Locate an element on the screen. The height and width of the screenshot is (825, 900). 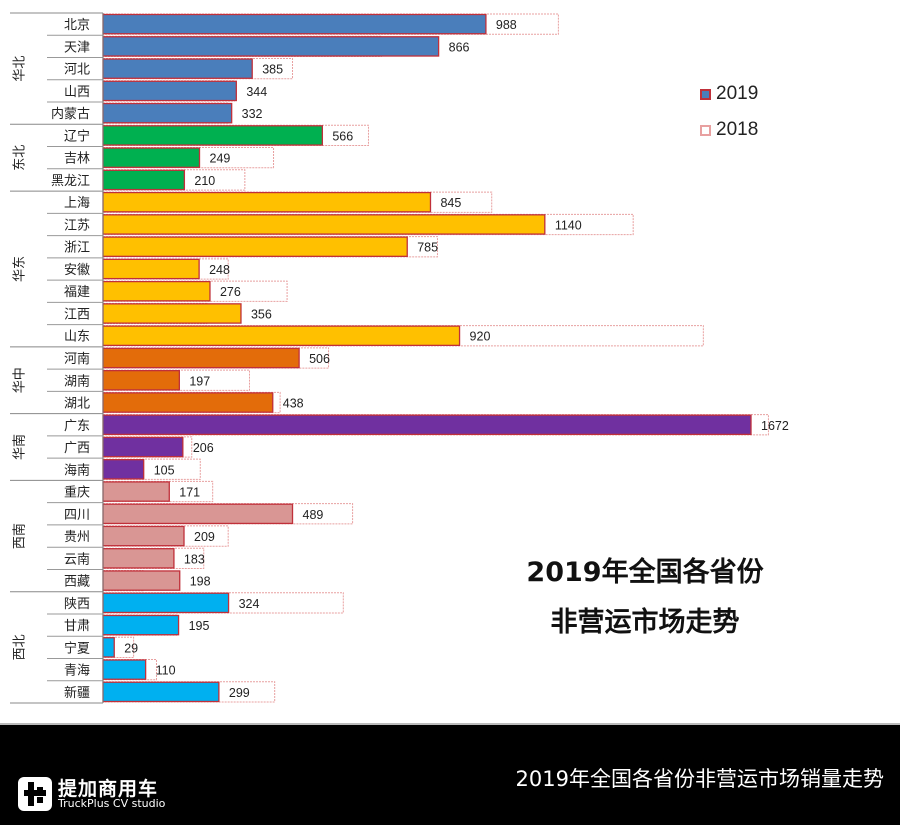
category-label: 天津 is located at coordinates (77, 47).